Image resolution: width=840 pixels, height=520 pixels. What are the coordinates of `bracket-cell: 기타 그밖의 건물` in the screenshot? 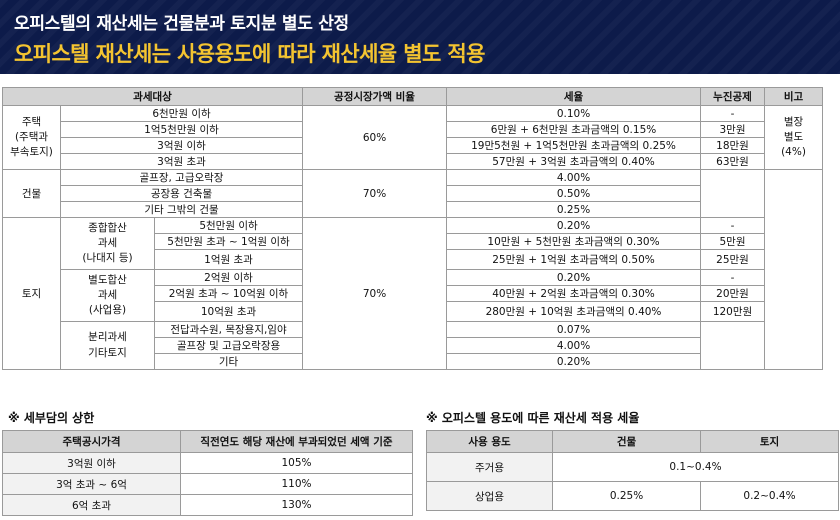 It's located at (181, 209).